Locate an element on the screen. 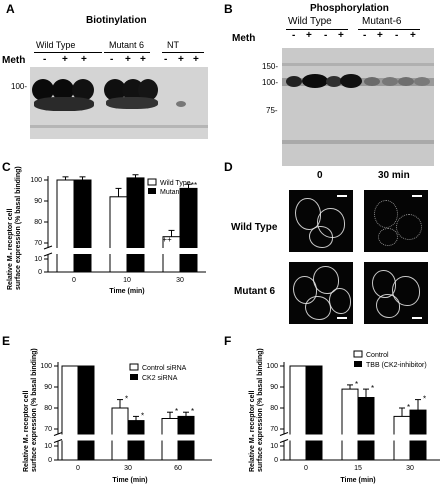 This screenshot has width=448, height=493. x-tick-label: 0 is located at coordinates (74, 280).